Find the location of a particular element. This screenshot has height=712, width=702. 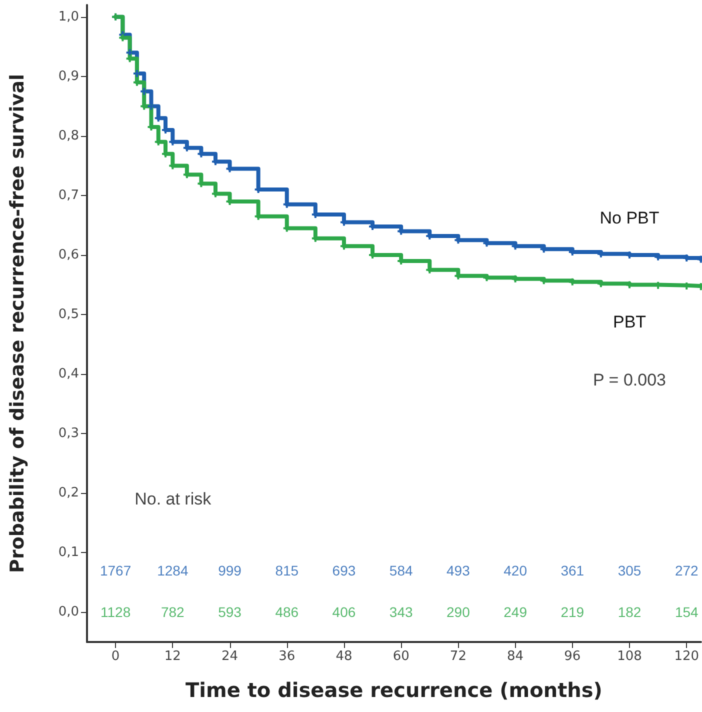

y-tick-label: 0,3 is located at coordinates (68, 434).